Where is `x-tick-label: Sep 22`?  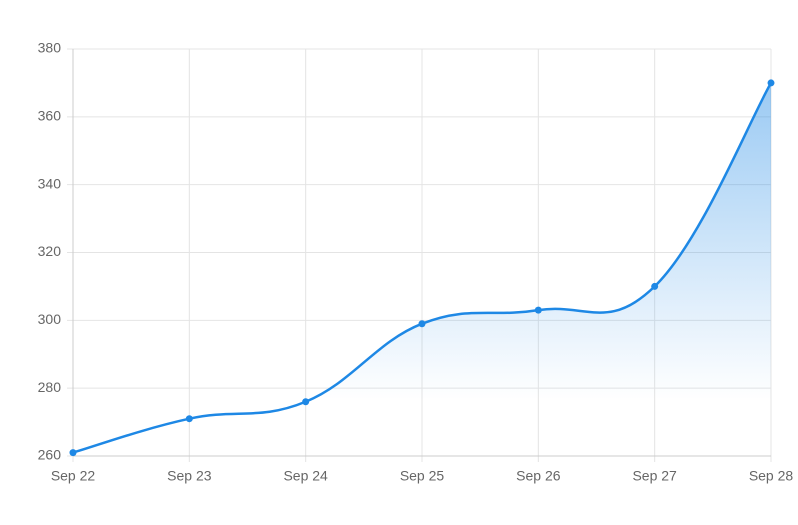
x-tick-label: Sep 22 is located at coordinates (73, 476).